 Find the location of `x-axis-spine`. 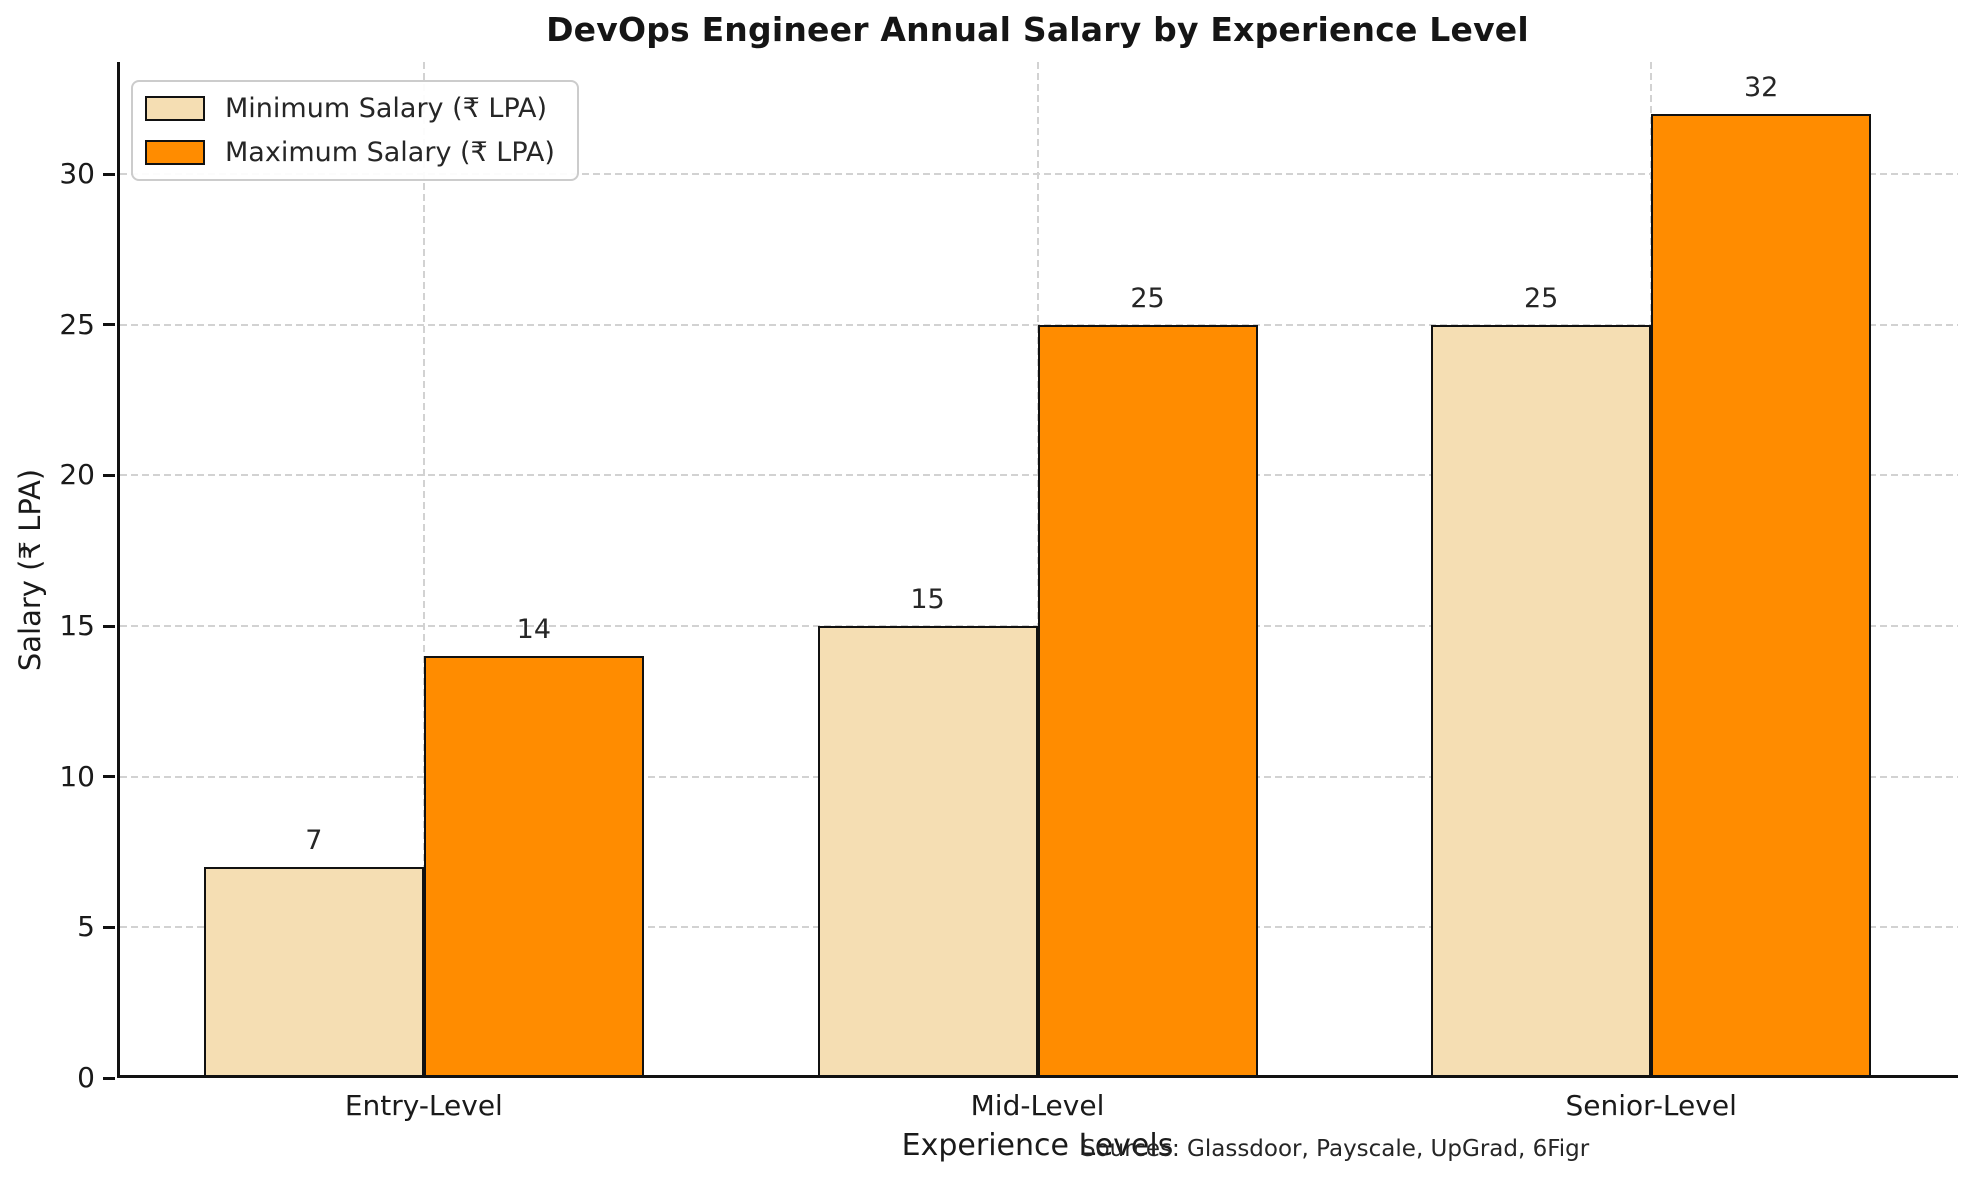

x-axis-spine is located at coordinates (1037, 1076).